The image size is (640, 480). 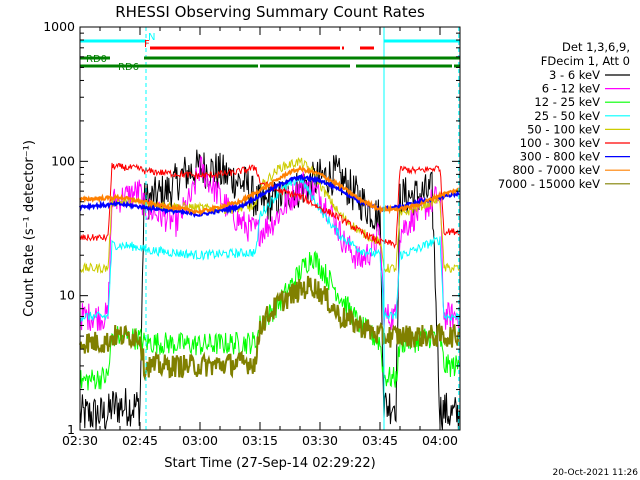 What do you see at coordinates (556, 170) in the screenshot?
I see `legend-entry-label: 800 - 7000 keV` at bounding box center [556, 170].